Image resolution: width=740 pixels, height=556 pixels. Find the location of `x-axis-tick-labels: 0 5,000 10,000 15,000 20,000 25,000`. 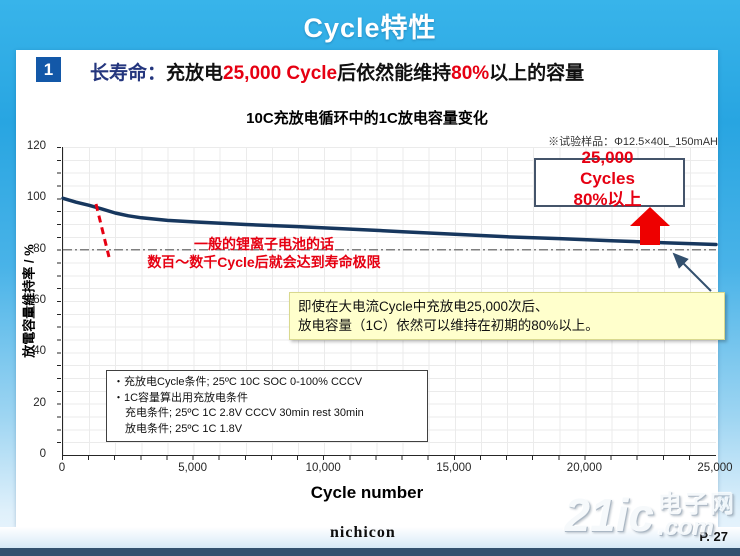

x-axis-tick-labels: 0 5,000 10,000 15,000 20,000 25,000 is located at coordinates (395, 469).